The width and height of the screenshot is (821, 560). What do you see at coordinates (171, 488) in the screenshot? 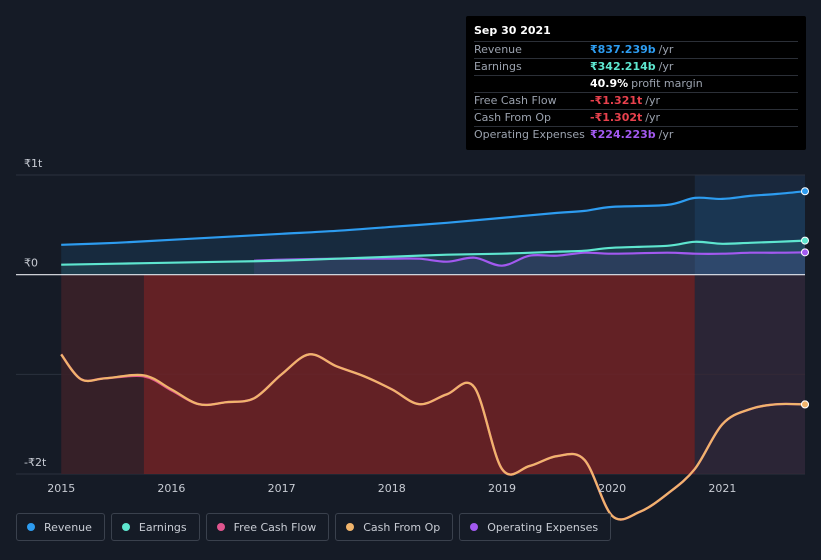
I see `x-tick-label: 2016` at bounding box center [171, 488].